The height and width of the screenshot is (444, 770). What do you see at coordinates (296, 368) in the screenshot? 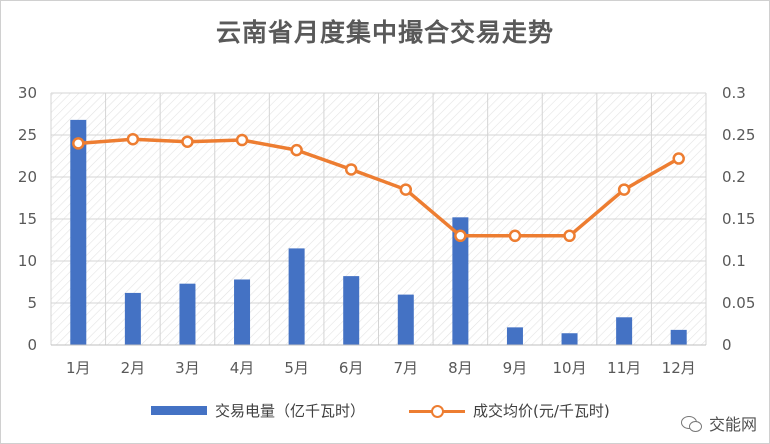
I see `x-tick-label: 5月` at bounding box center [296, 368].